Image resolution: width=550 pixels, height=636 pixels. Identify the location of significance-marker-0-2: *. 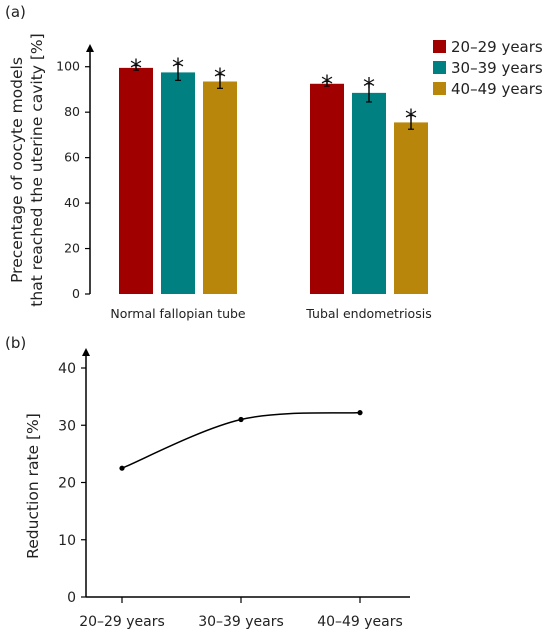
(220, 78).